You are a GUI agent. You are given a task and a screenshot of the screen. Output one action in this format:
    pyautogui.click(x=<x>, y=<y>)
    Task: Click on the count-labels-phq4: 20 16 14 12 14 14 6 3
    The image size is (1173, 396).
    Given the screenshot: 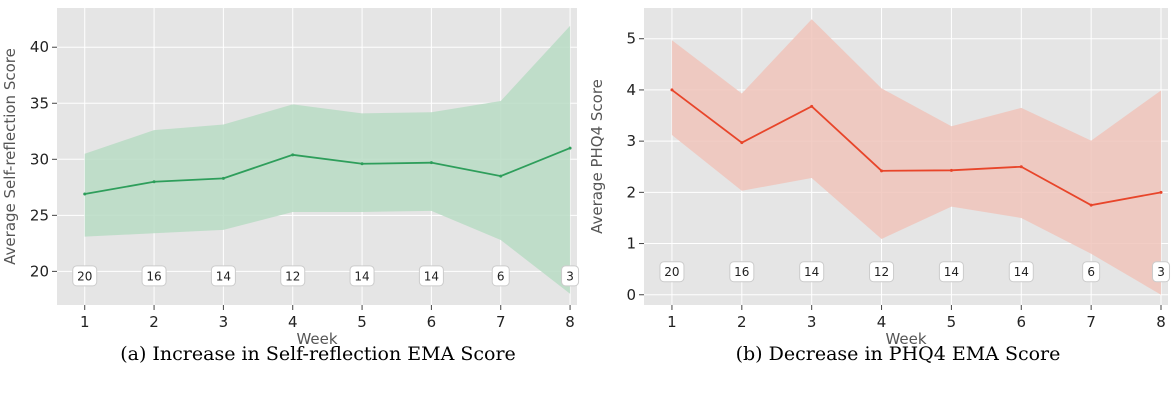 What is the action you would take?
    pyautogui.click(x=915, y=272)
    